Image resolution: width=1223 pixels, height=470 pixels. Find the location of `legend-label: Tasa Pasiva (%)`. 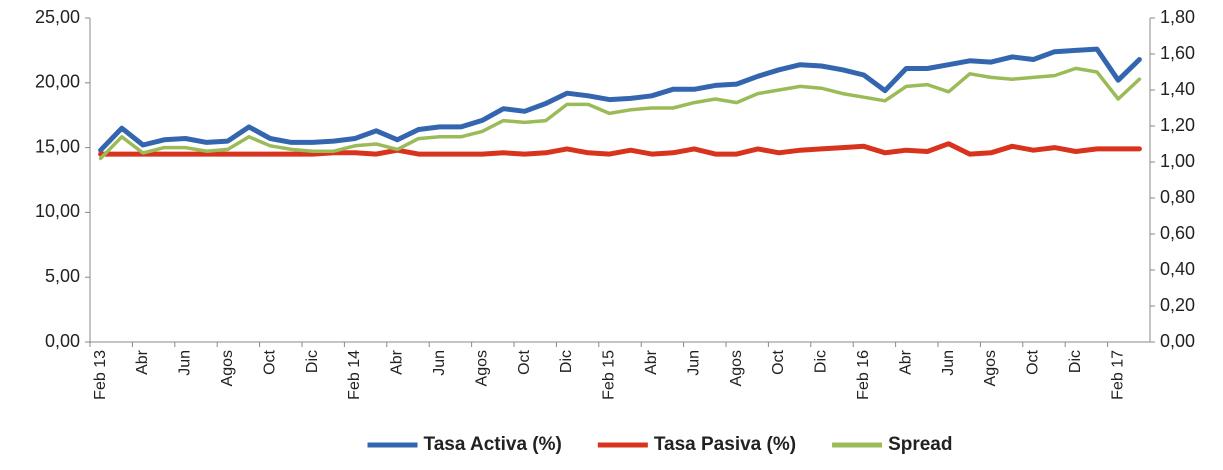

legend-label: Tasa Pasiva (%) is located at coordinates (725, 444).